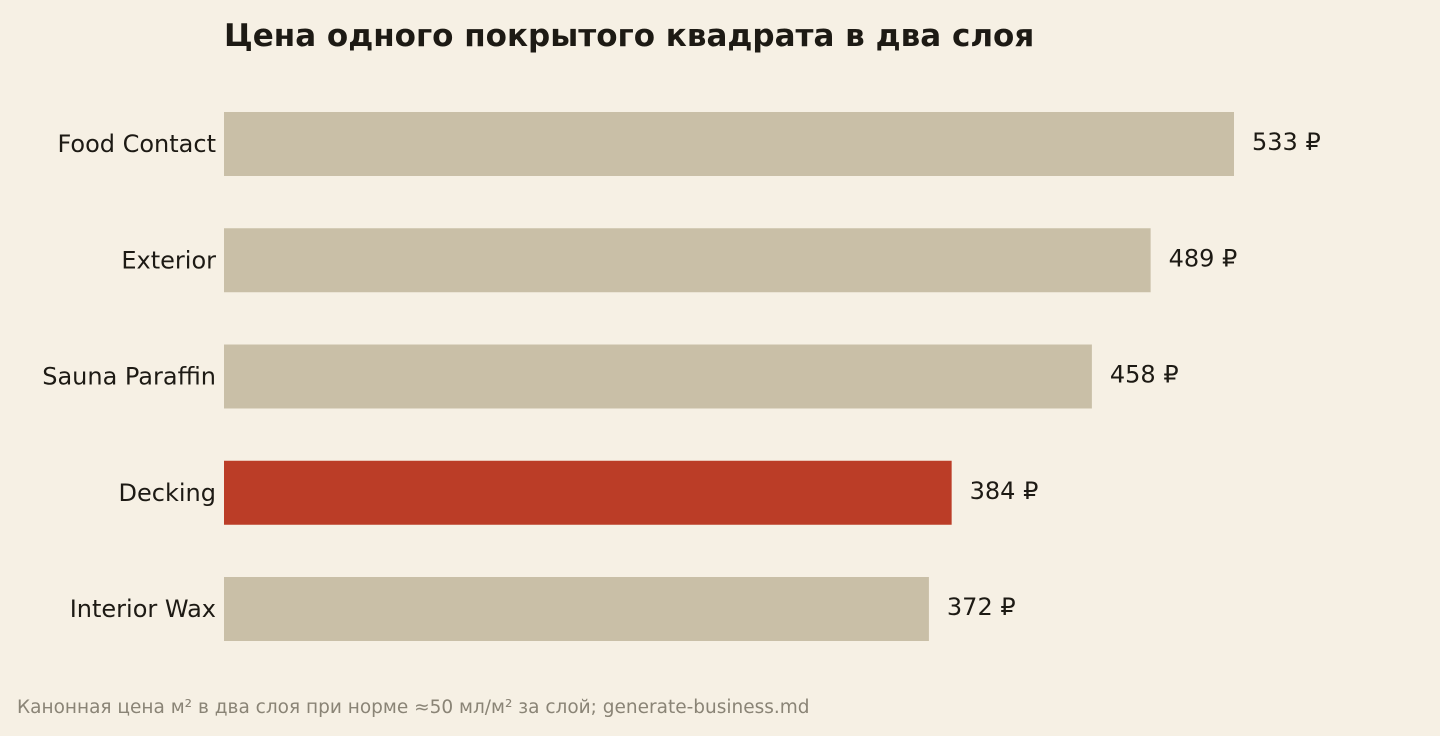  I want to click on value-label-decking: 384 ₽, so click(1004, 491).